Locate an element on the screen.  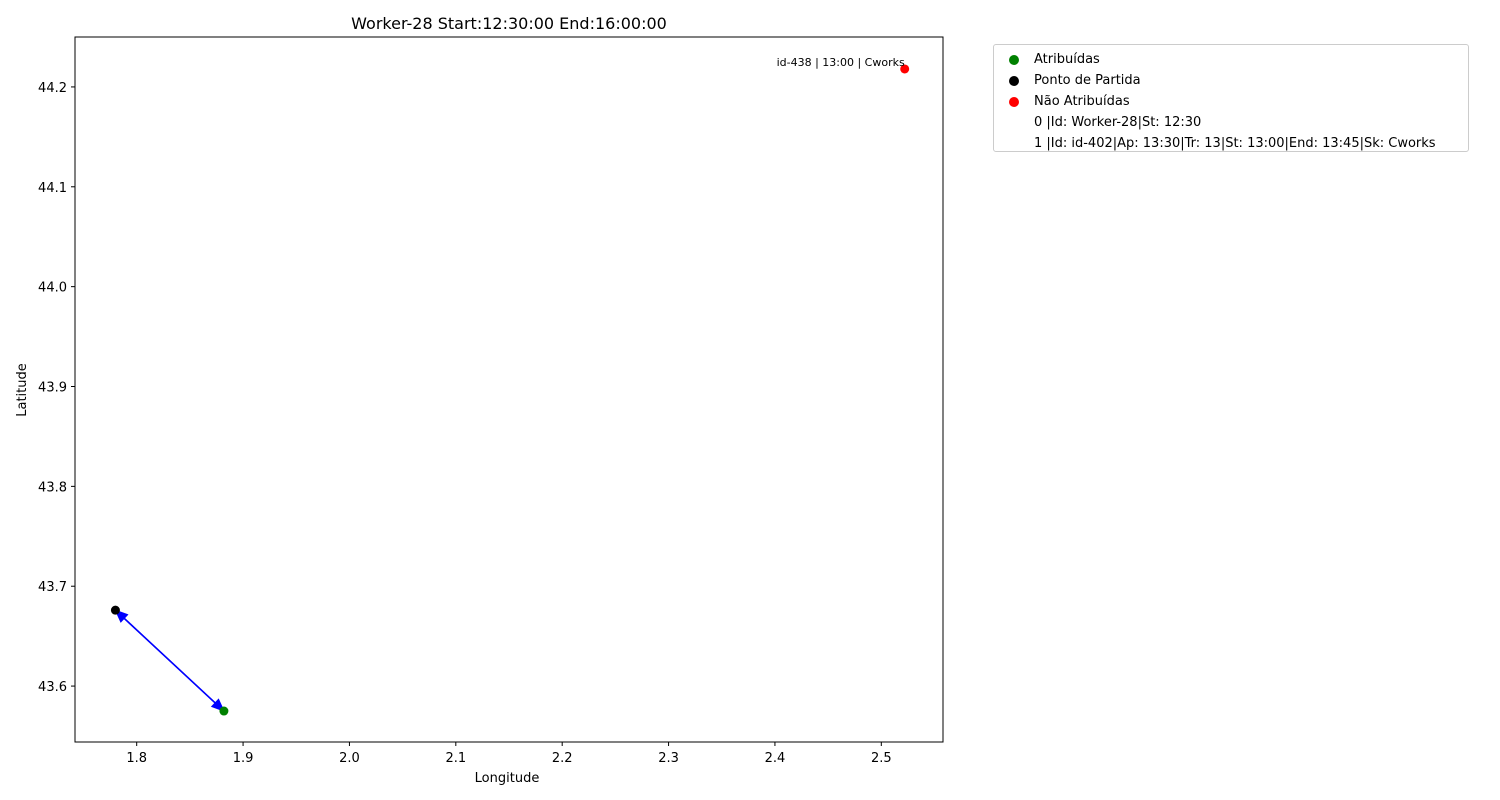
y-tick-label: 44.2 is located at coordinates (52, 88).